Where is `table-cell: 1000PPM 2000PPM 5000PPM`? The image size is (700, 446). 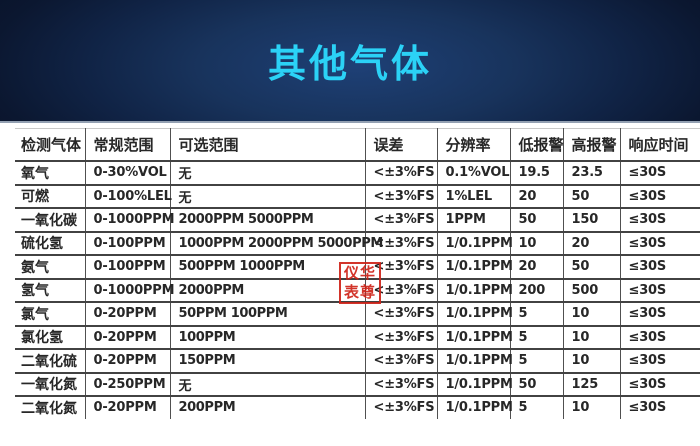 table-cell: 1000PPM 2000PPM 5000PPM is located at coordinates (276, 243).